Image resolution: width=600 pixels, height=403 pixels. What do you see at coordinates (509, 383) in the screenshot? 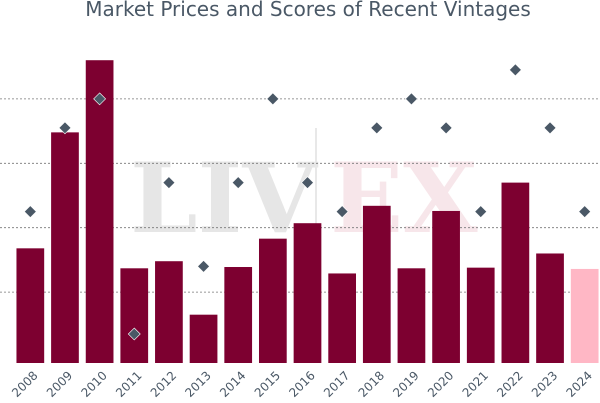
I see `x-tick-label: 2022` at bounding box center [509, 383].